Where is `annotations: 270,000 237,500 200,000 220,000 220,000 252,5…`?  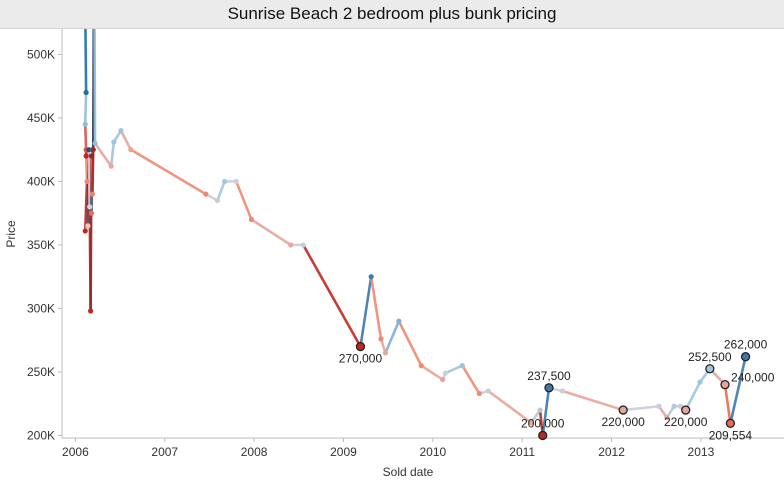
annotations: 270,000 237,500 200,000 220,000 220,000 252,5… is located at coordinates (557, 390).